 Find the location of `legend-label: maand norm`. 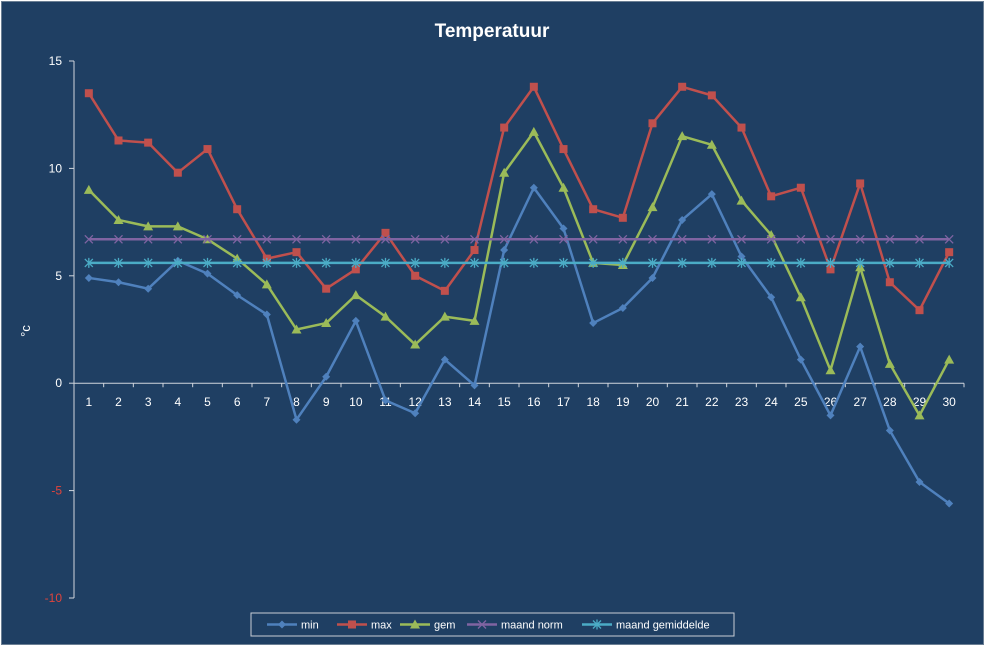

legend-label: maand norm is located at coordinates (532, 626).